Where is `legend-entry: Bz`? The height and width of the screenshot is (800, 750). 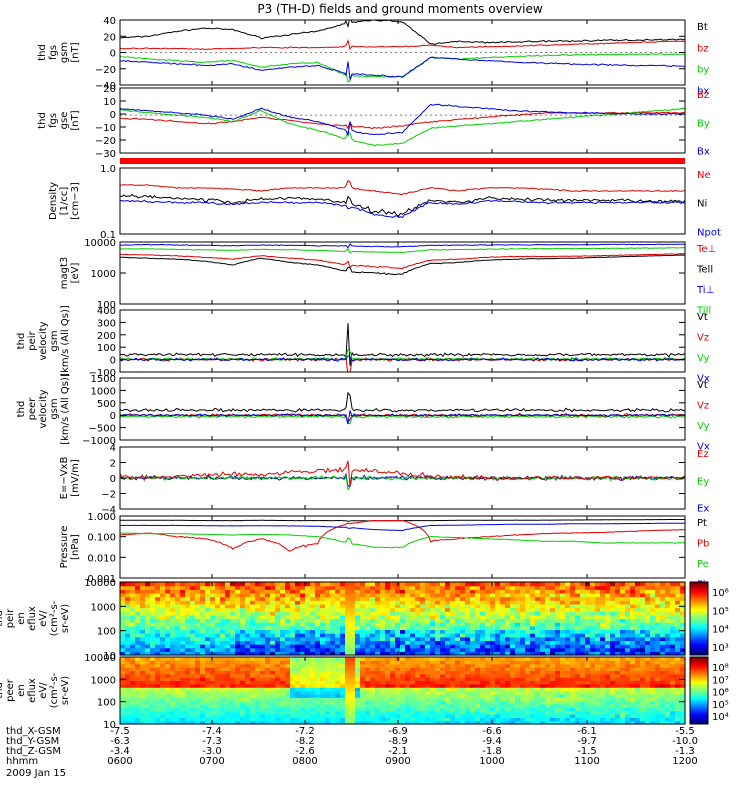
legend-entry: Bz is located at coordinates (703, 95).